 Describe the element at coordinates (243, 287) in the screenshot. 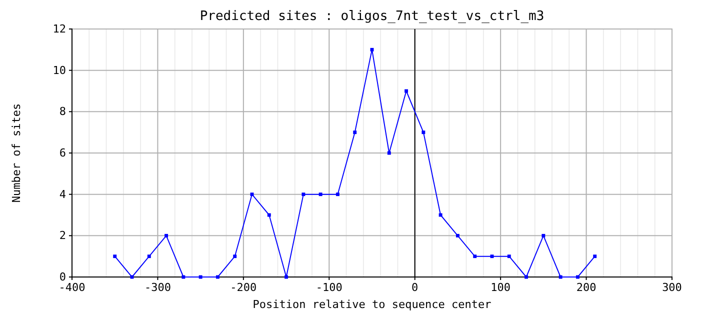

I see `x-tick-label: -200` at that location.